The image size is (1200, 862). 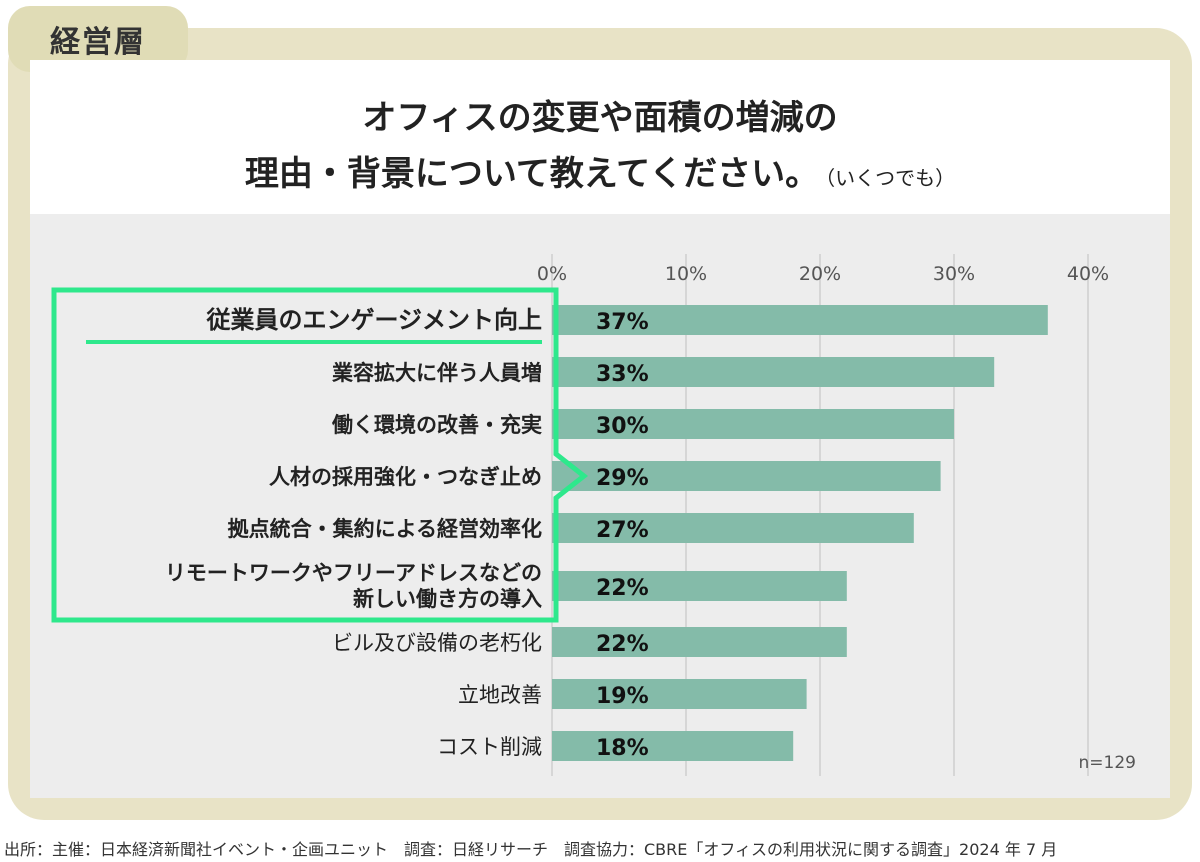 I want to click on sample-size-note: n=129, so click(x=1107, y=763).